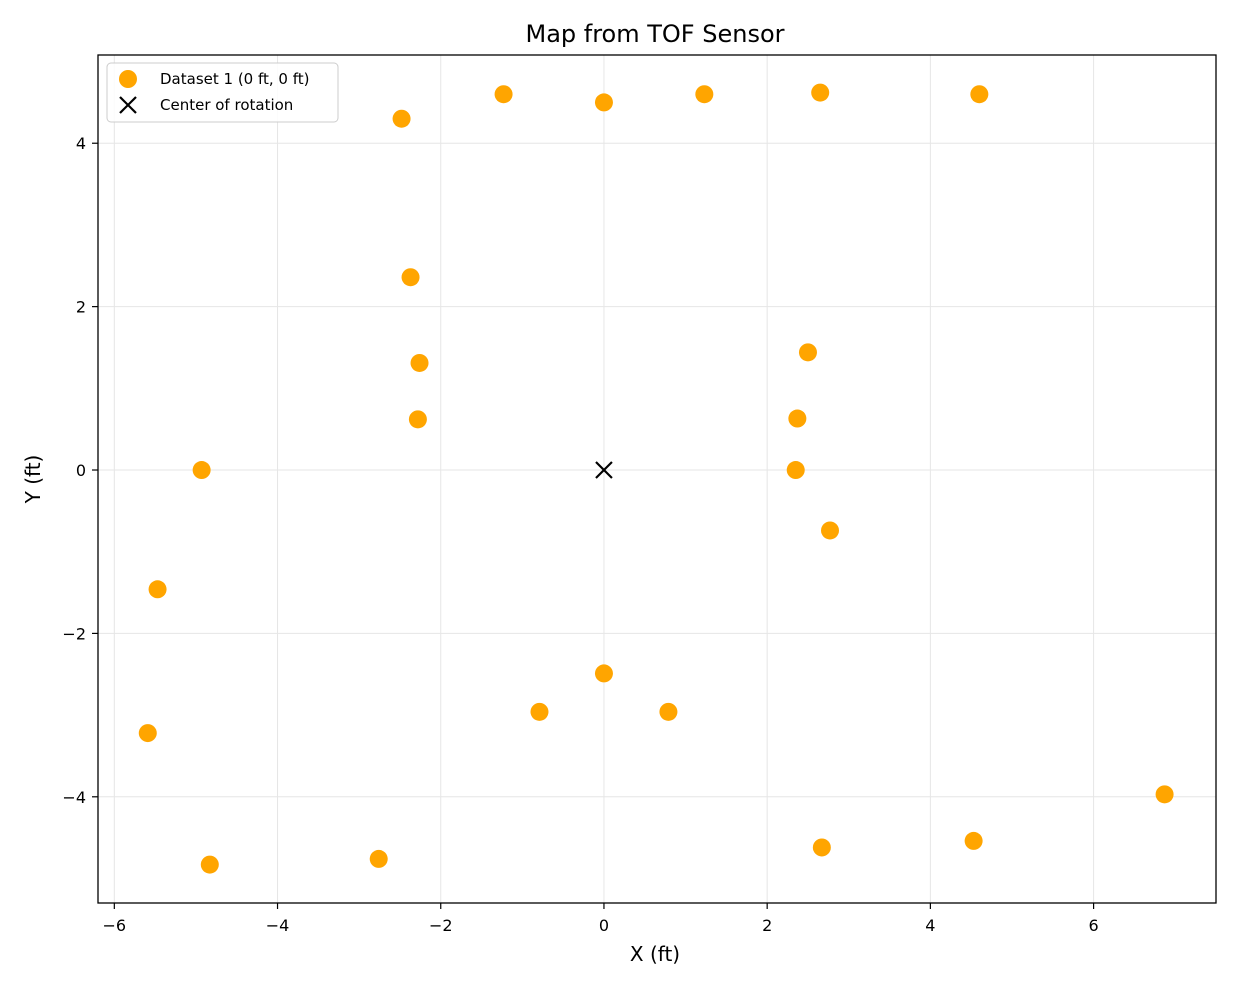 The width and height of the screenshot is (1246, 1004). I want to click on legend-marker-dataset, so click(128, 79).